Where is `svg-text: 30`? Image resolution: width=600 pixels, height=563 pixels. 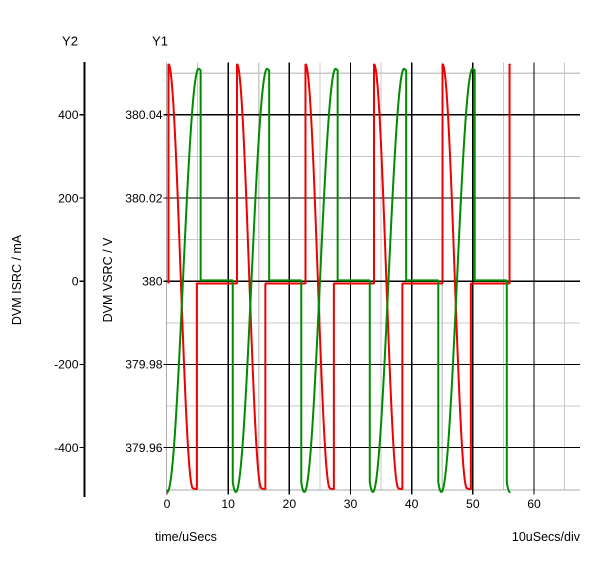 svg-text: 30 is located at coordinates (351, 504).